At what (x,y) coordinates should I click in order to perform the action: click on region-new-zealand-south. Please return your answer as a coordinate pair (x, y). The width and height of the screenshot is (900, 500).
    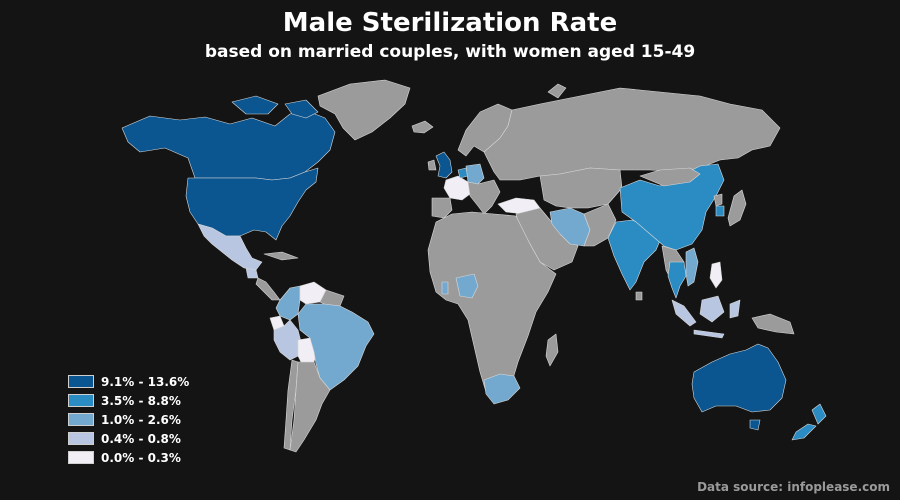
    Looking at the image, I should click on (804, 432).